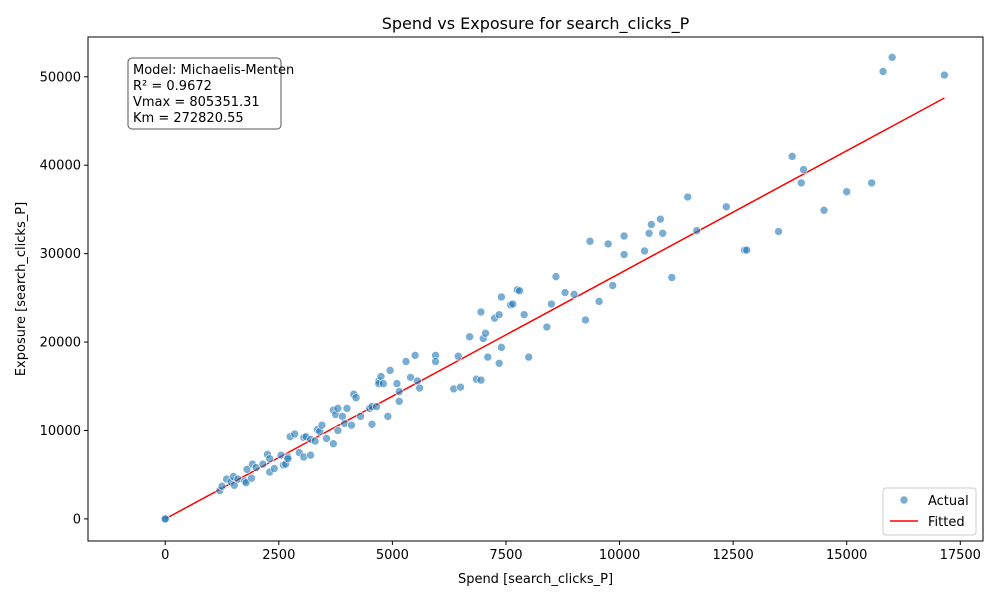 The height and width of the screenshot is (600, 1000). Describe the element at coordinates (946, 522) in the screenshot. I see `legend-fitted-label: Fitted` at that location.